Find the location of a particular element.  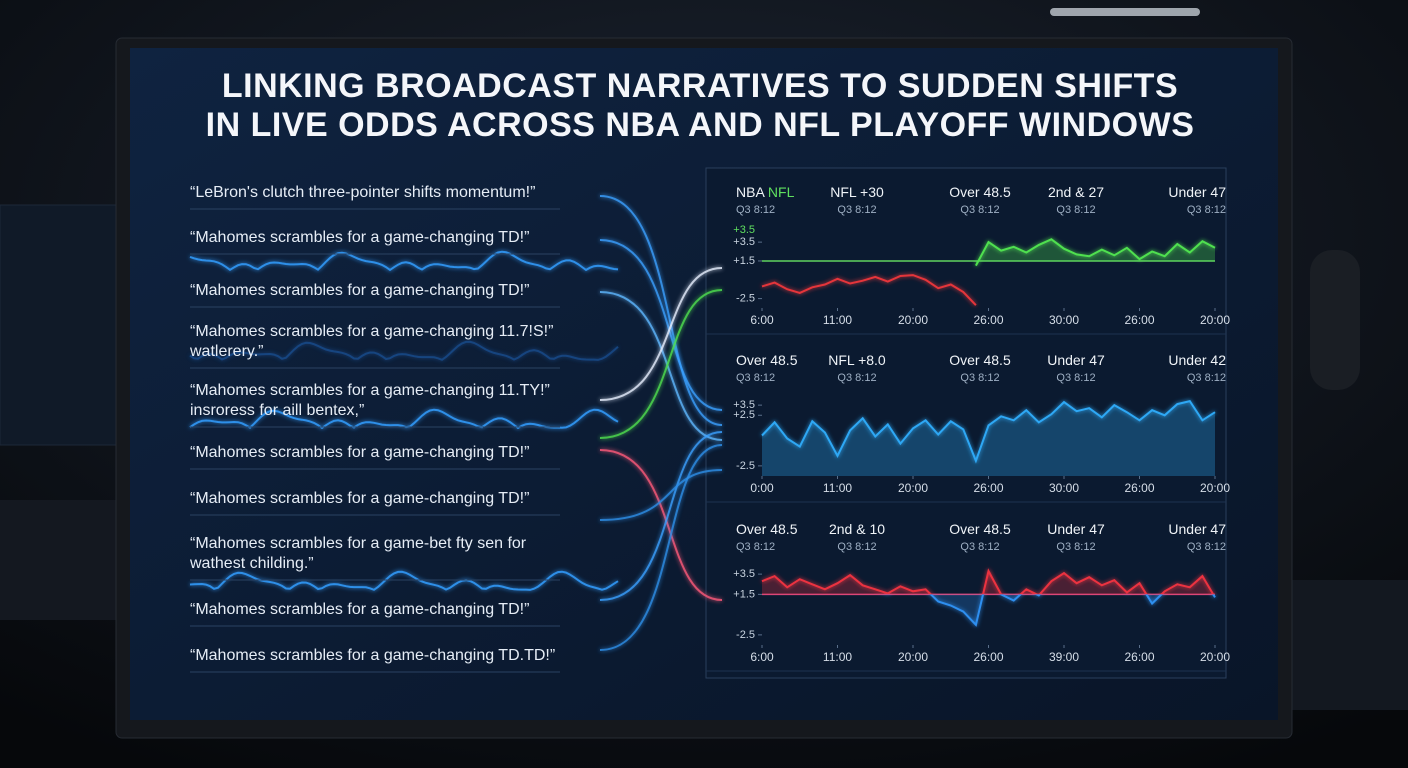

mixing-desk-left is located at coordinates (61, 560).